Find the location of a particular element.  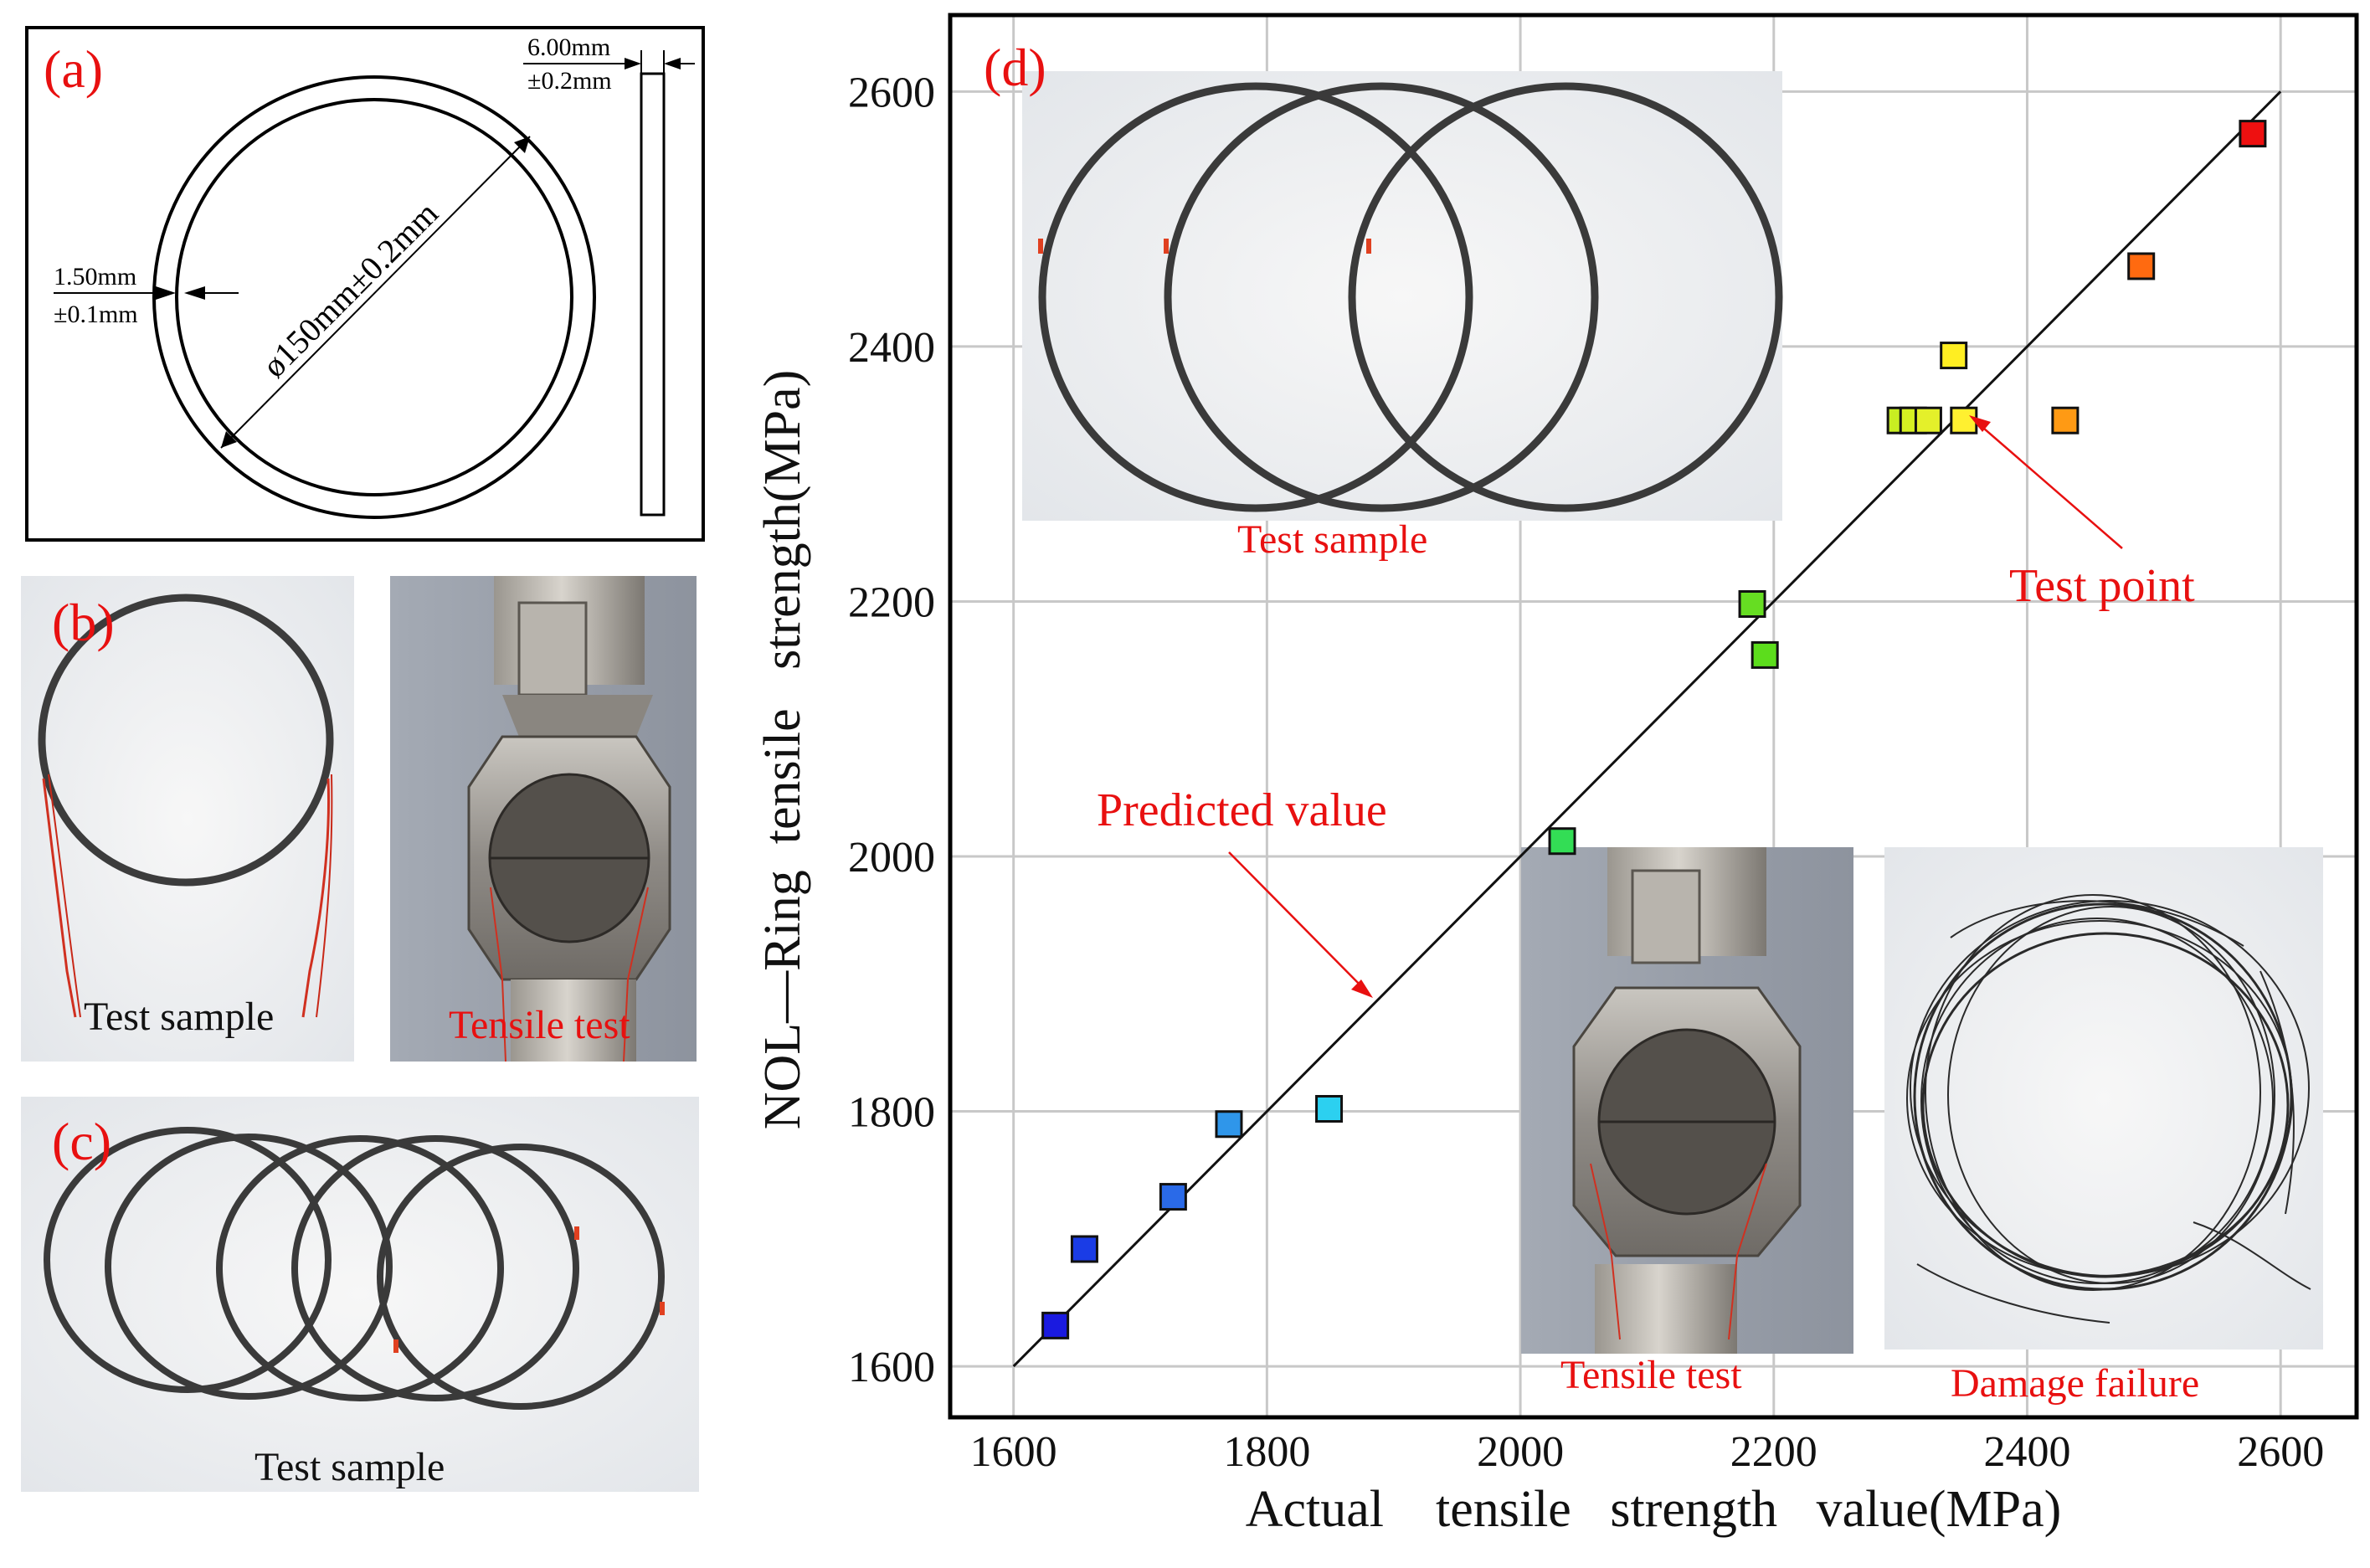

thickness-arrow-left is located at coordinates (633, 64).